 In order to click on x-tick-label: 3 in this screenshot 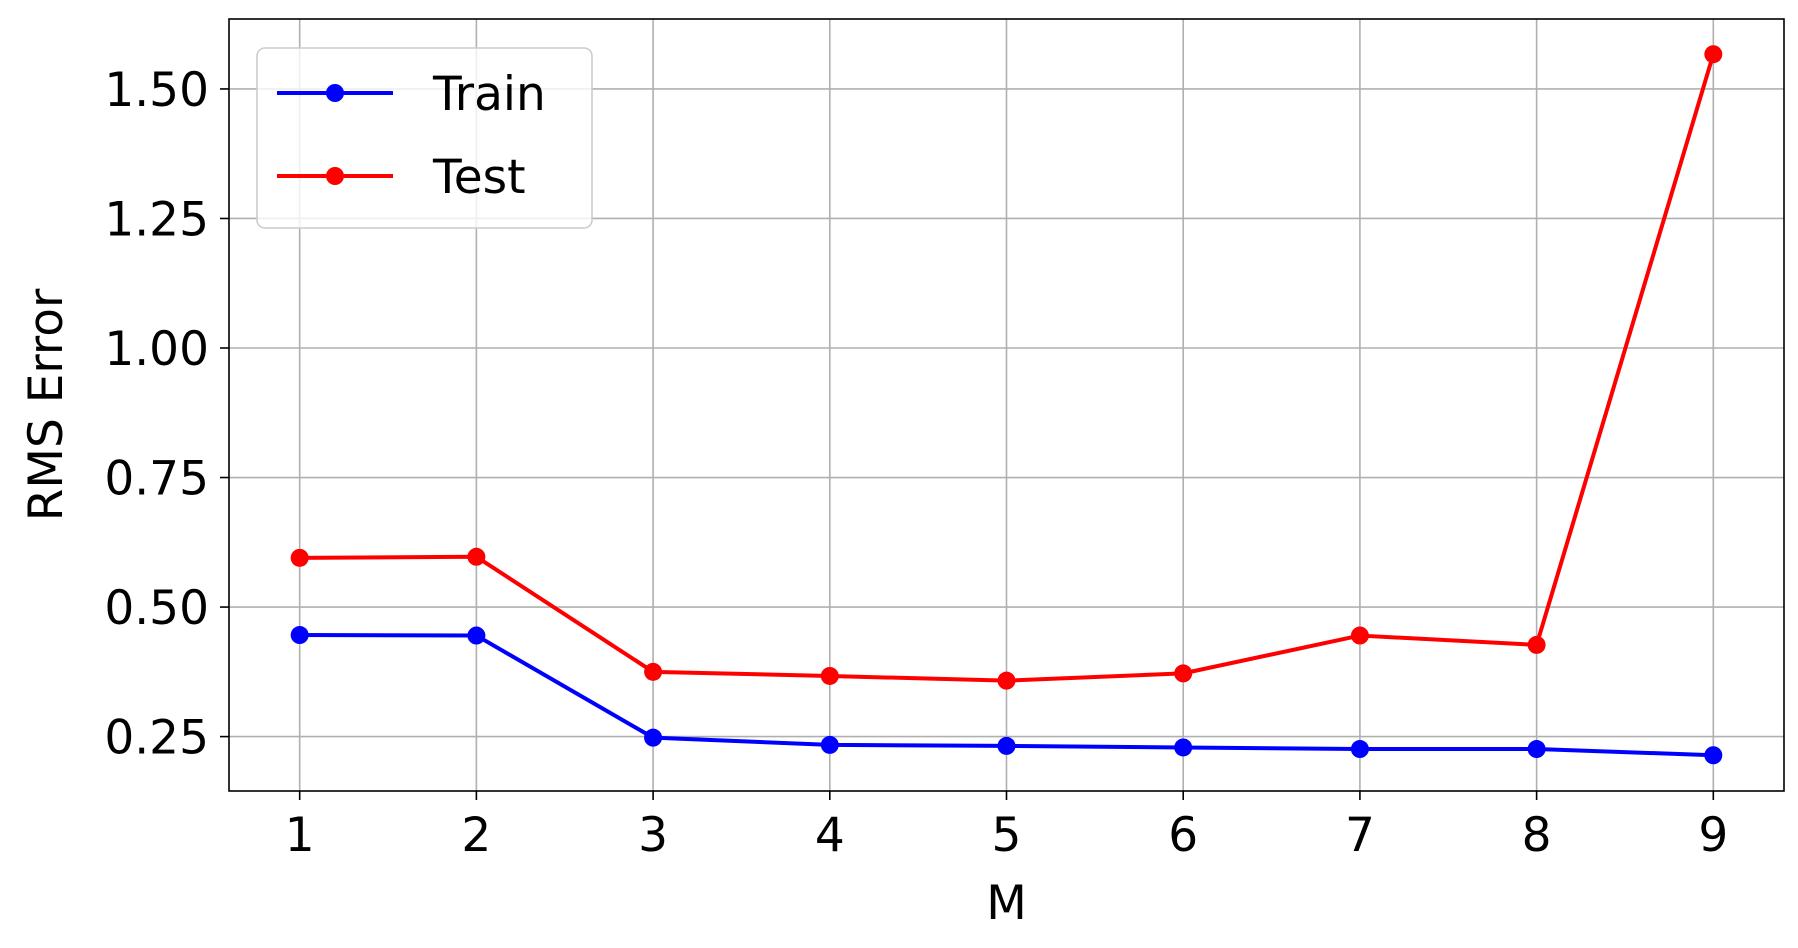, I will do `click(653, 835)`.